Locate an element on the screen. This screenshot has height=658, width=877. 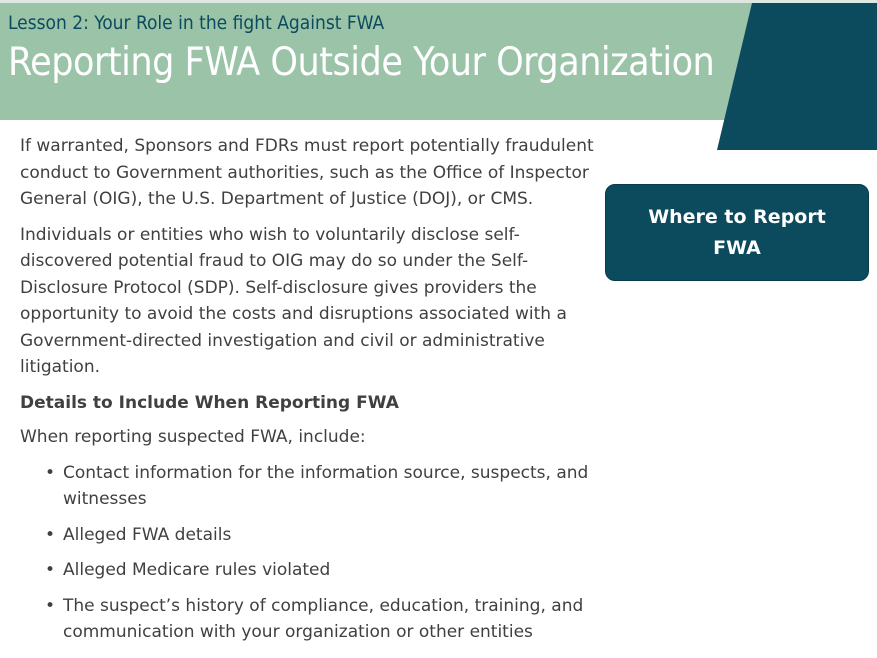
list-item: • Alleged Medicare rules violated is located at coordinates (322, 570).